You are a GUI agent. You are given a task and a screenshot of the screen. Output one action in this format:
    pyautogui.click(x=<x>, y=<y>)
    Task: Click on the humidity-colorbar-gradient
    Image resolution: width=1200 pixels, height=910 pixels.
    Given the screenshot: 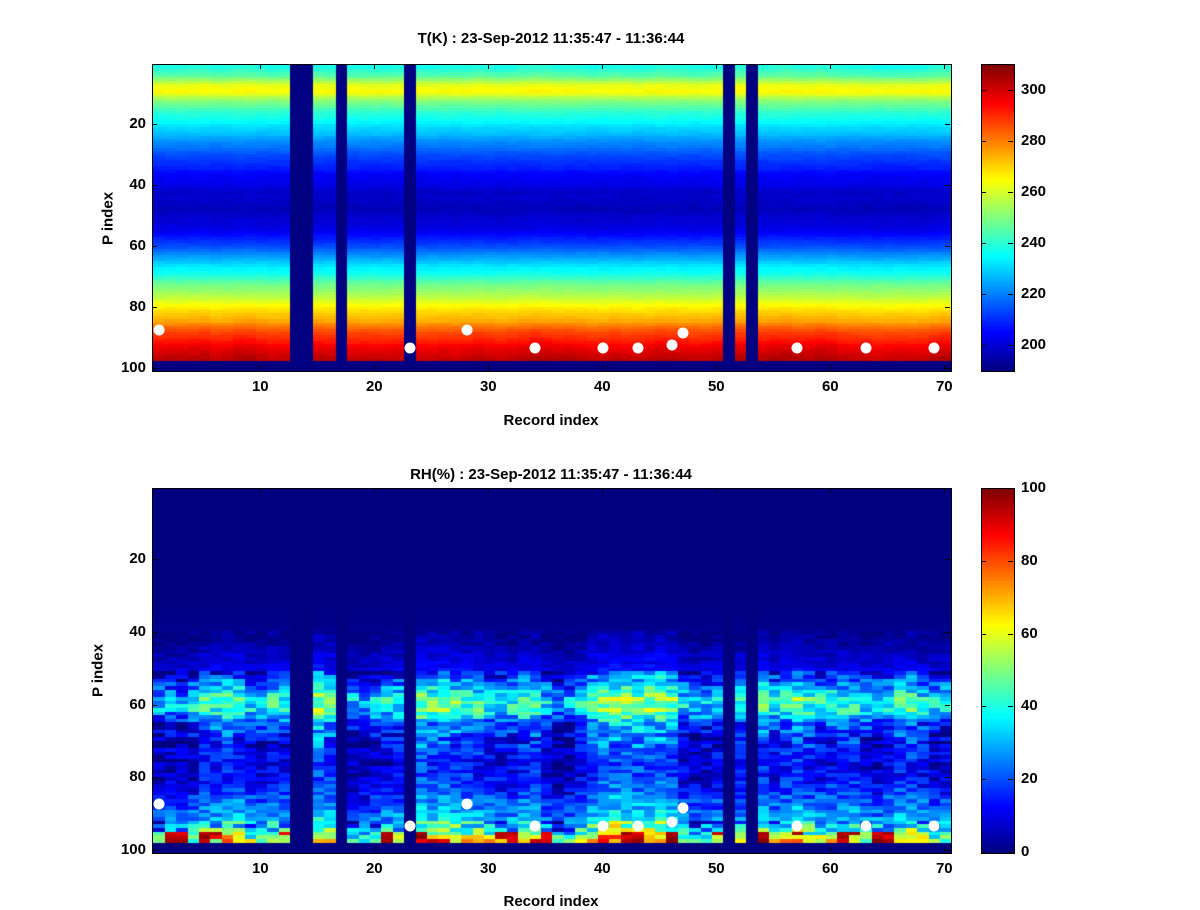 What is the action you would take?
    pyautogui.click(x=998, y=671)
    